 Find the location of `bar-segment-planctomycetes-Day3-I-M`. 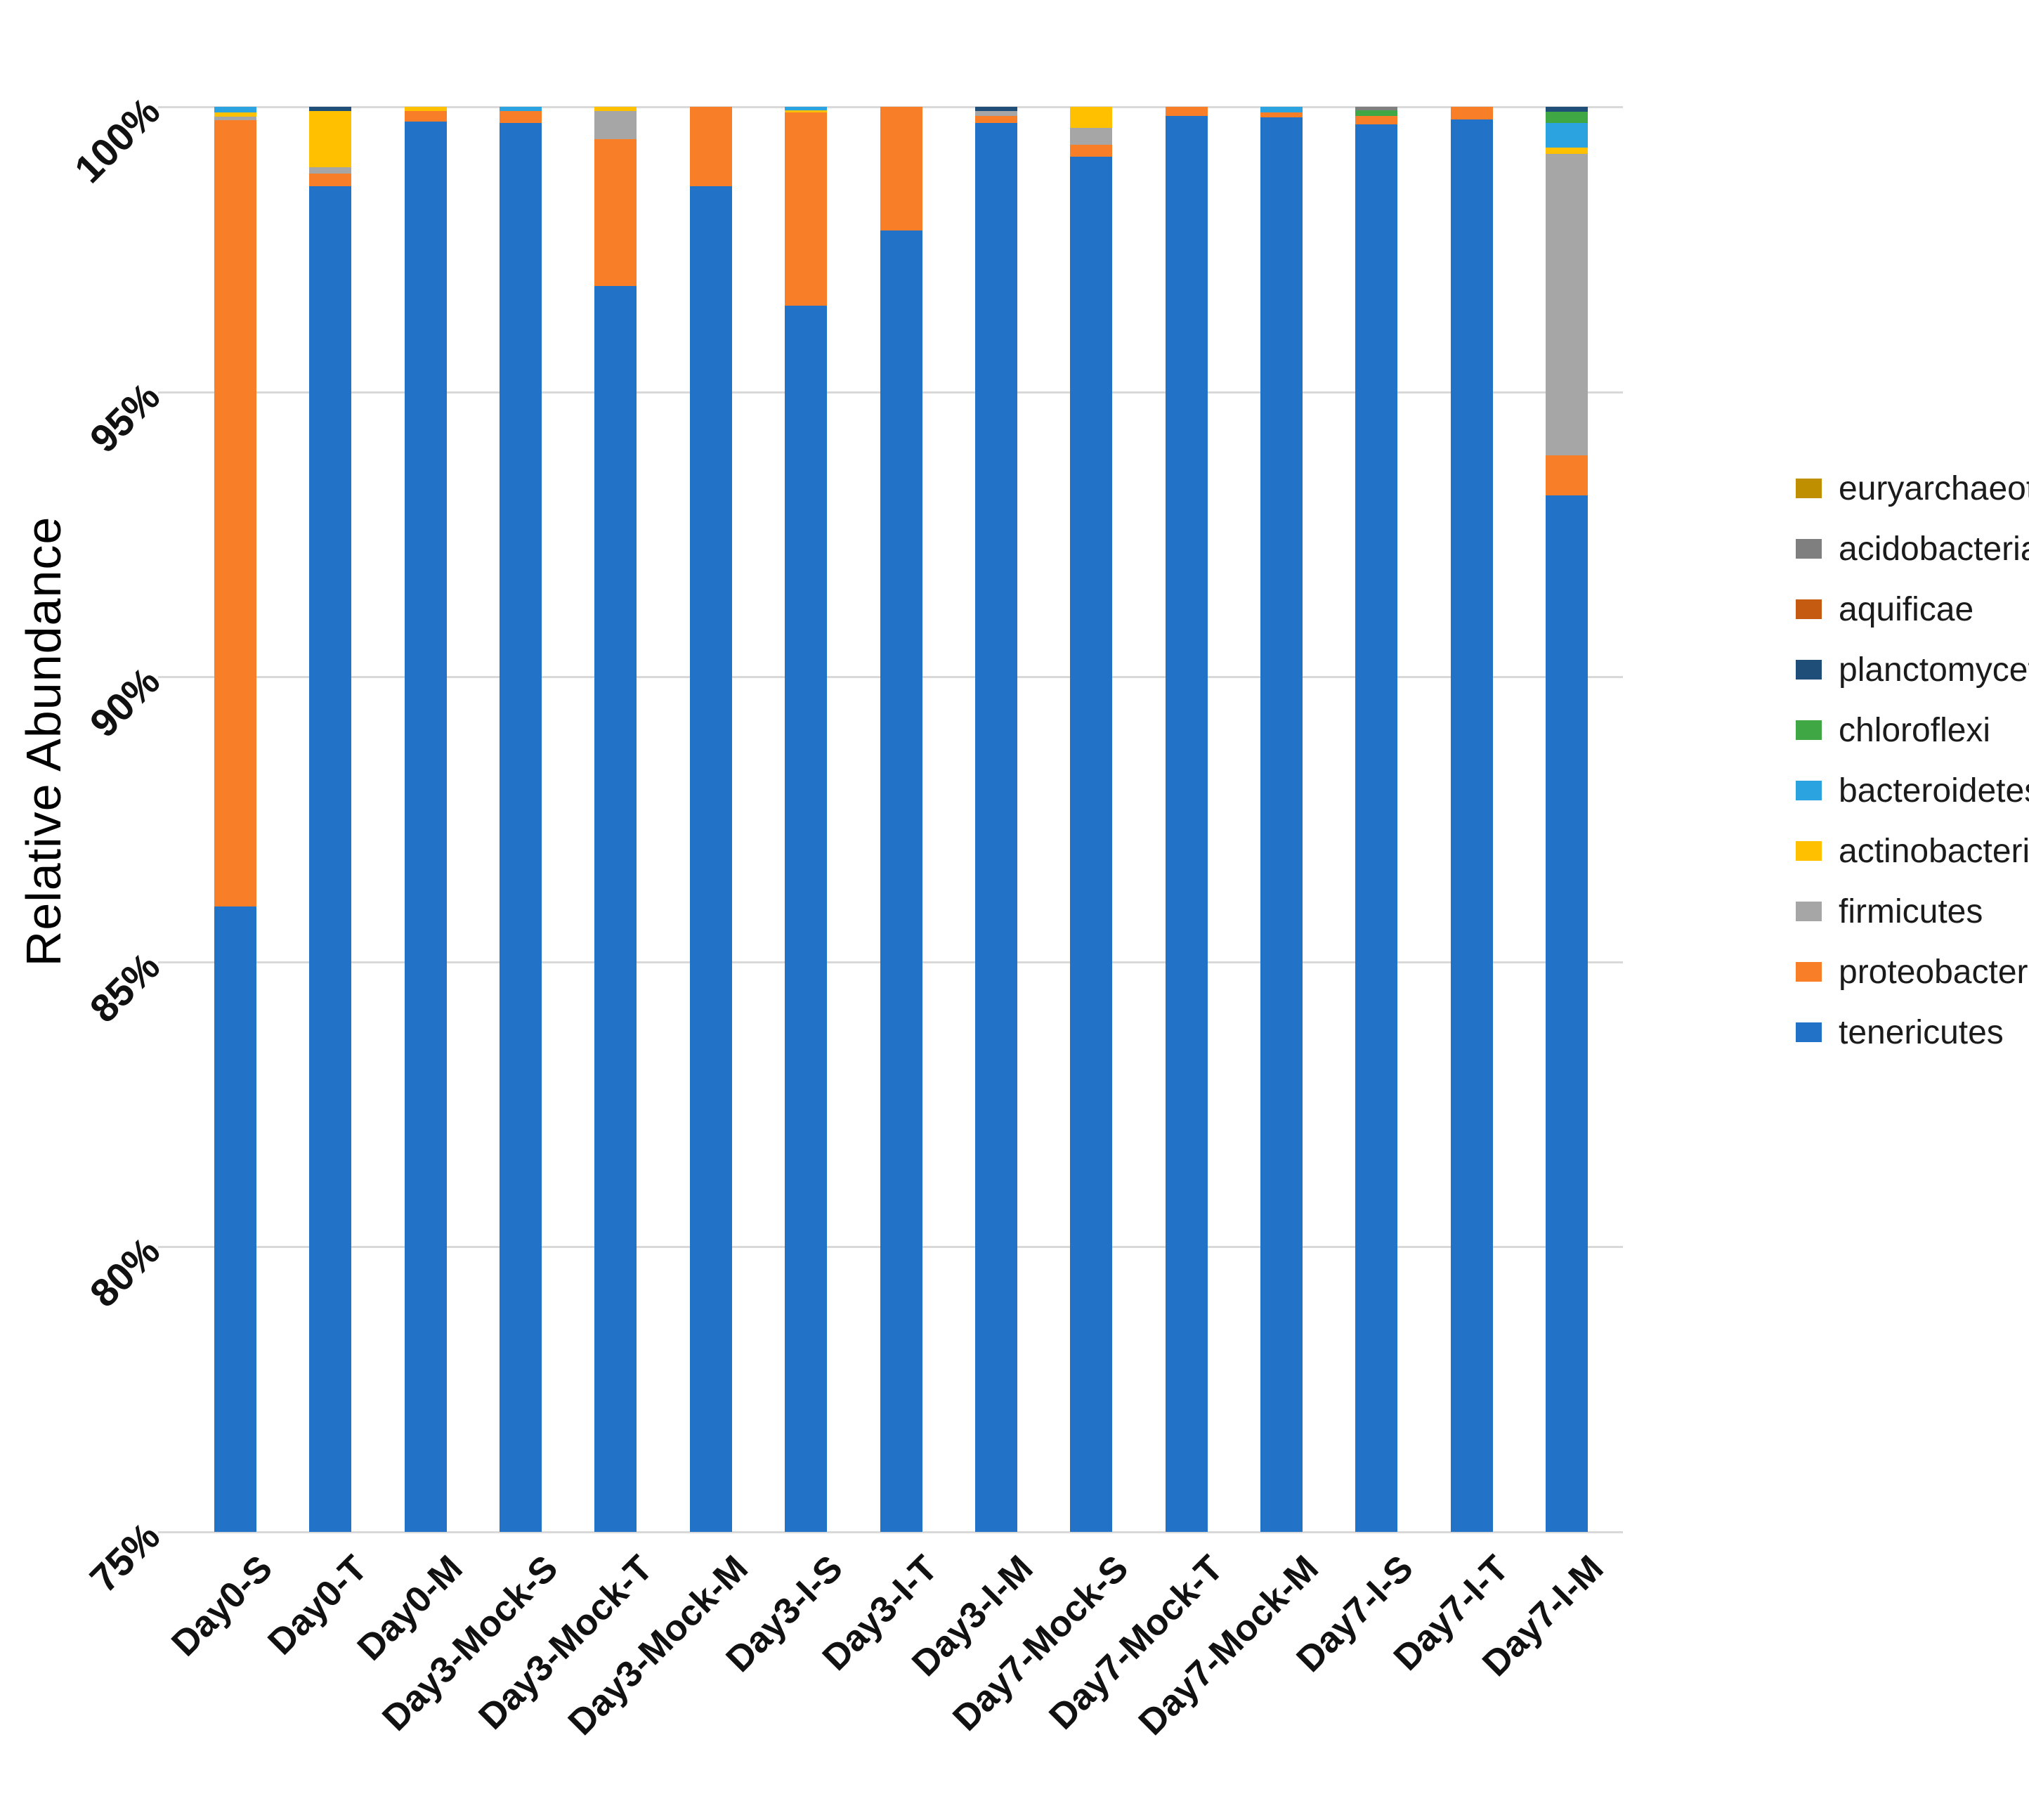

bar-segment-planctomycetes-Day3-I-M is located at coordinates (995, 109).